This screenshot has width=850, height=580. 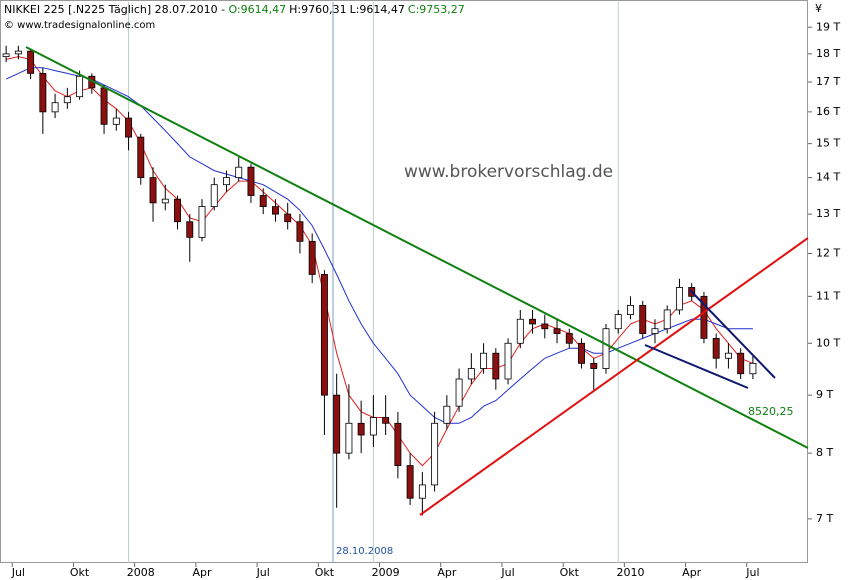 I want to click on y-tick-label: 7 T, so click(x=824, y=518).